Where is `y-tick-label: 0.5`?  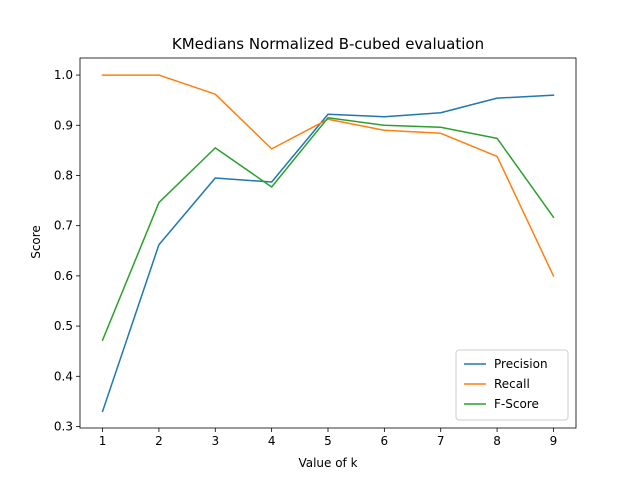 y-tick-label: 0.5 is located at coordinates (63, 326).